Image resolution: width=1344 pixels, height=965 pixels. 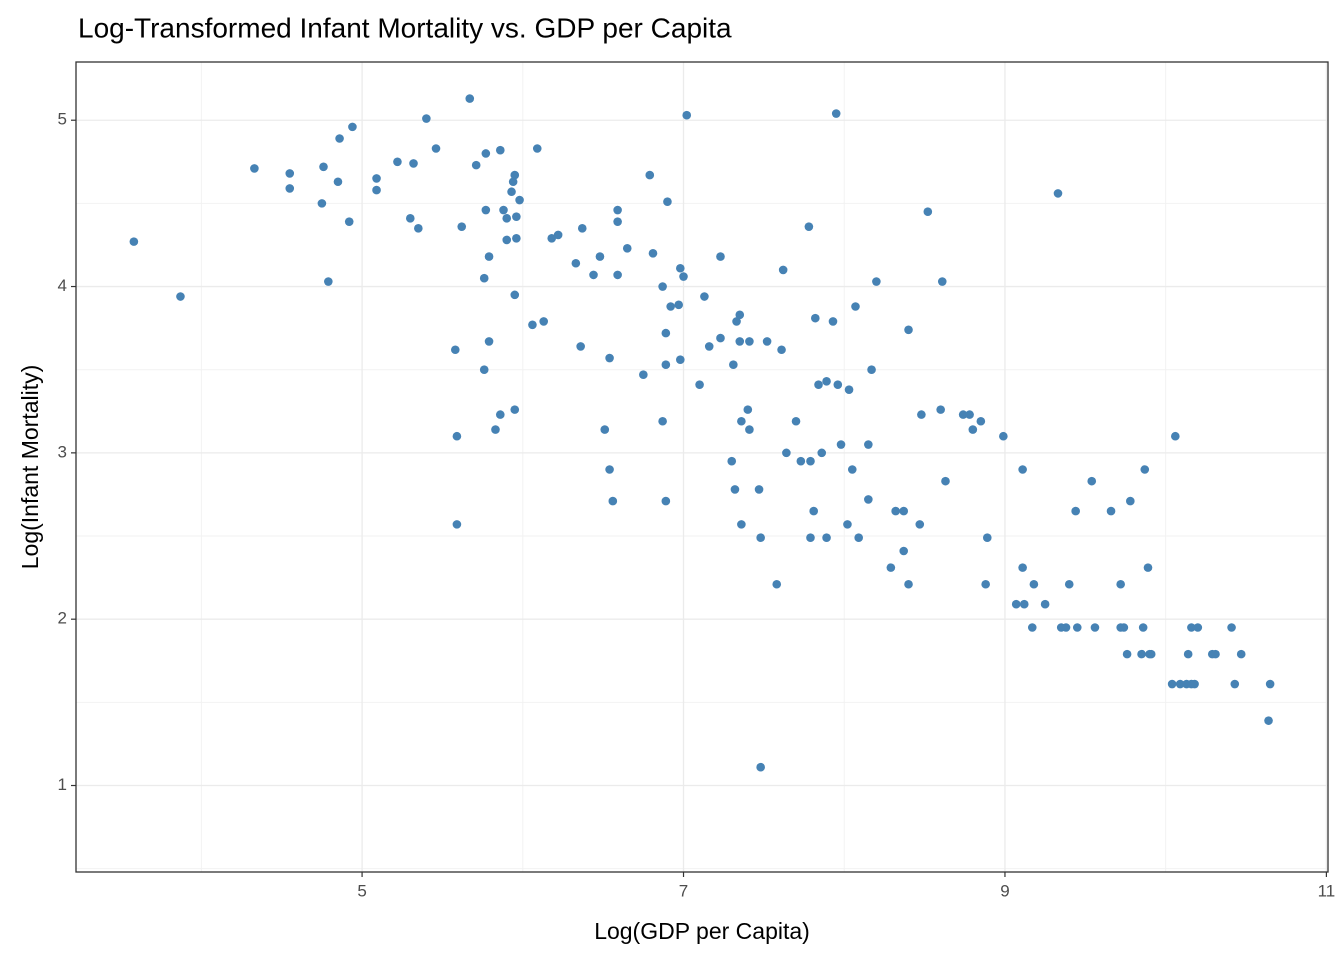 What do you see at coordinates (1004, 890) in the screenshot?
I see `x-tick-label: 9` at bounding box center [1004, 890].